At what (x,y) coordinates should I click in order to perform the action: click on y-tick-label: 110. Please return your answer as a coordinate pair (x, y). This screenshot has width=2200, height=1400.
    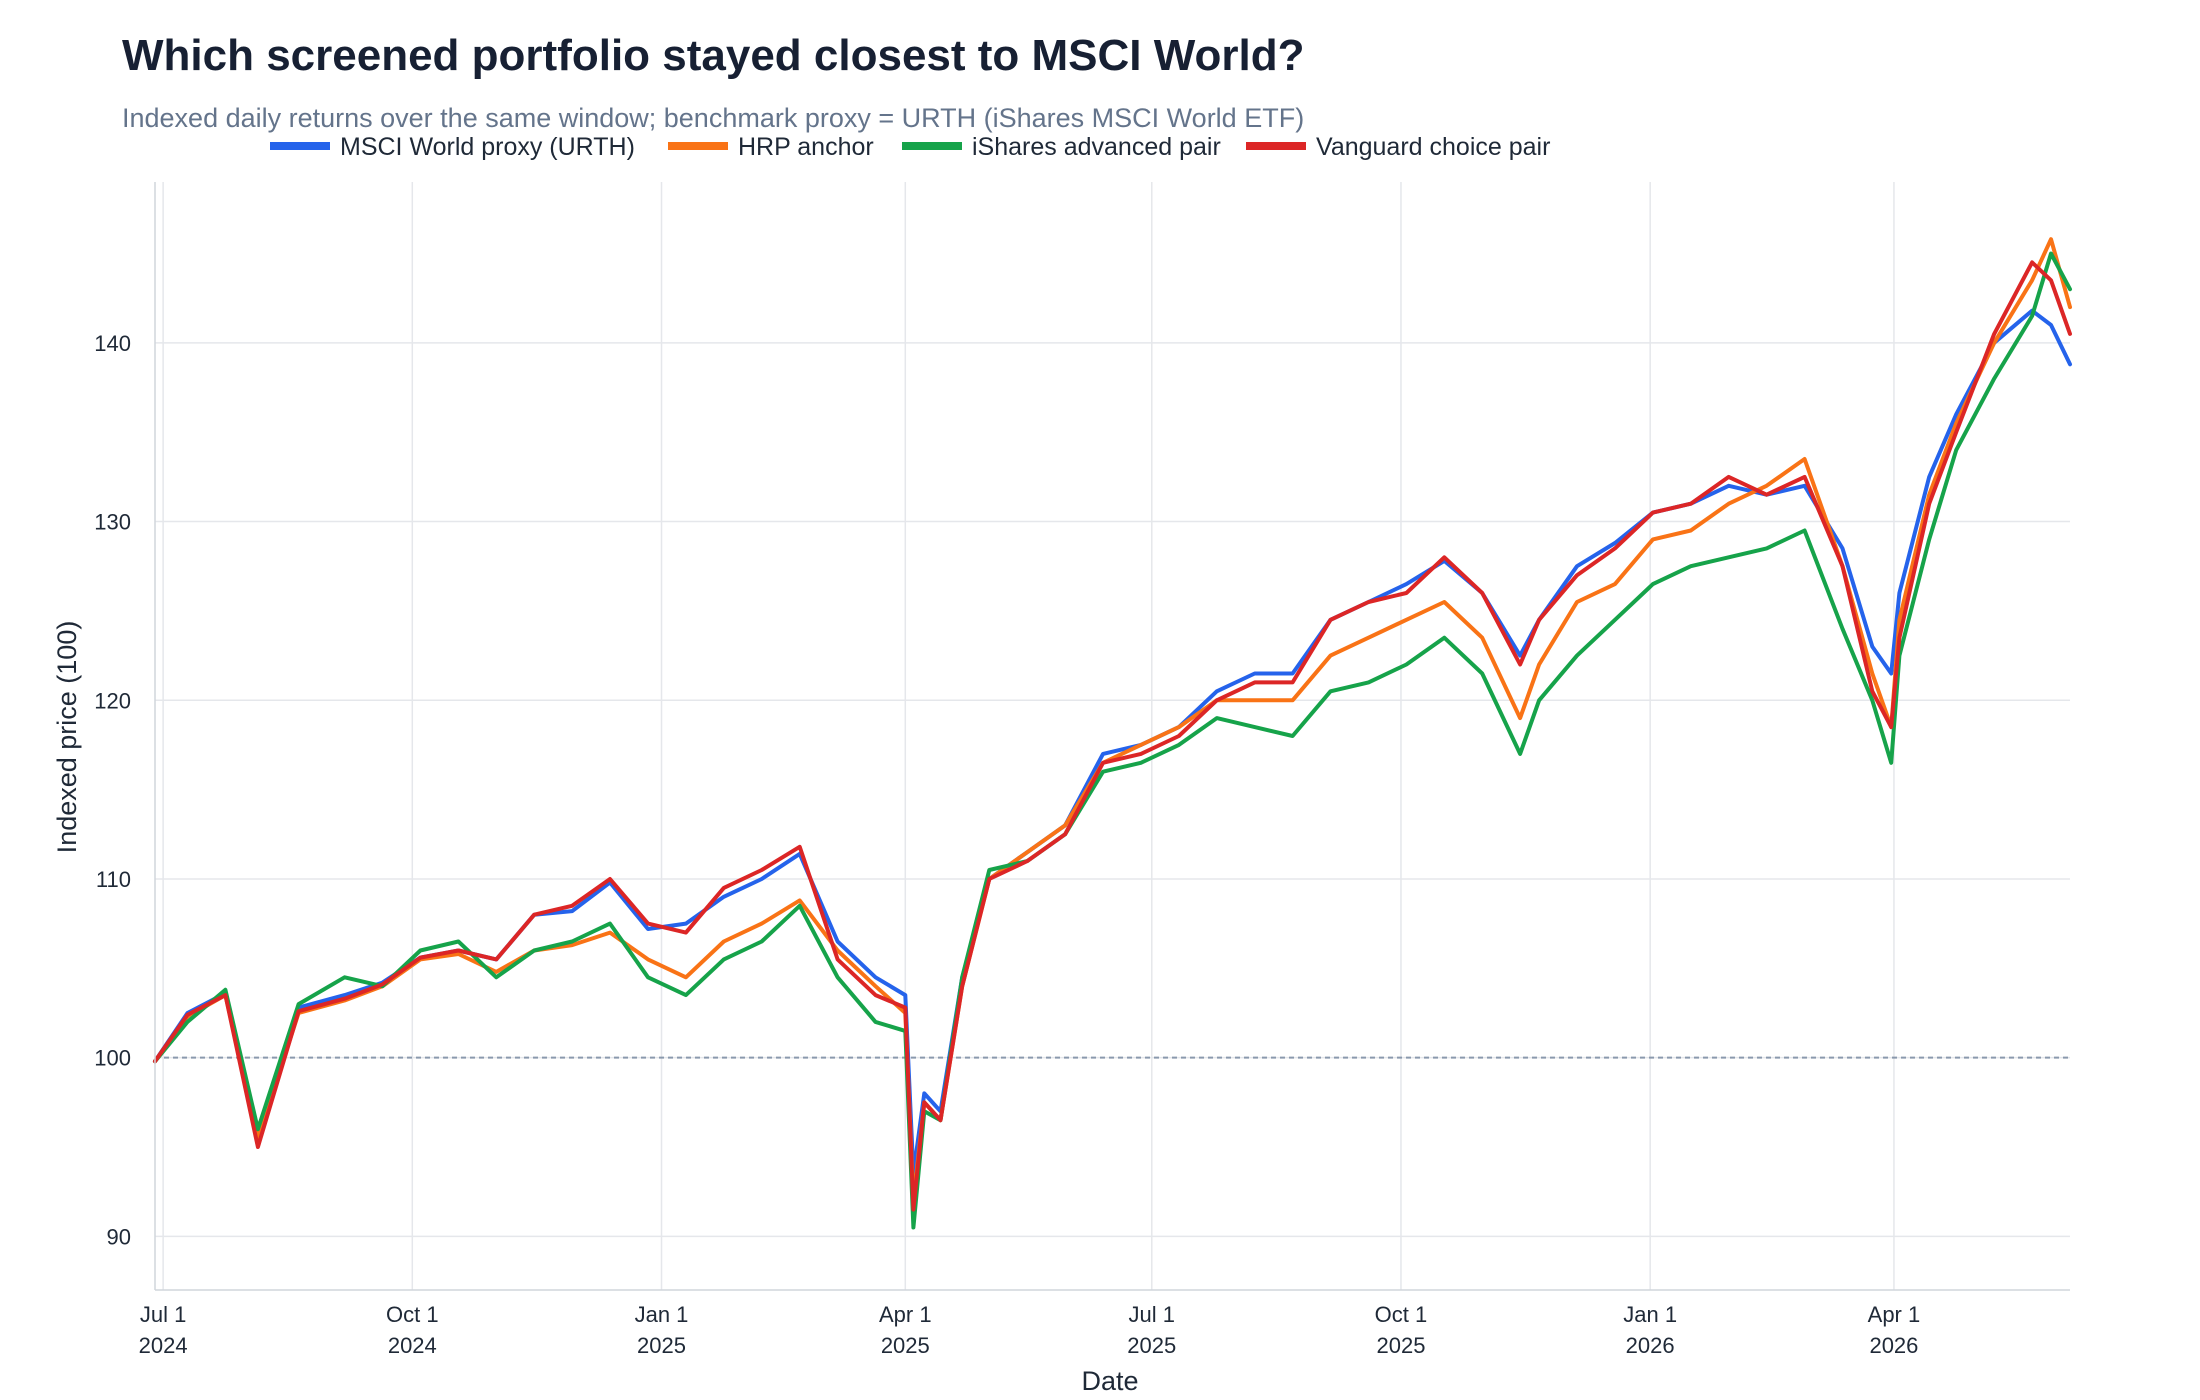
    Looking at the image, I should click on (113, 879).